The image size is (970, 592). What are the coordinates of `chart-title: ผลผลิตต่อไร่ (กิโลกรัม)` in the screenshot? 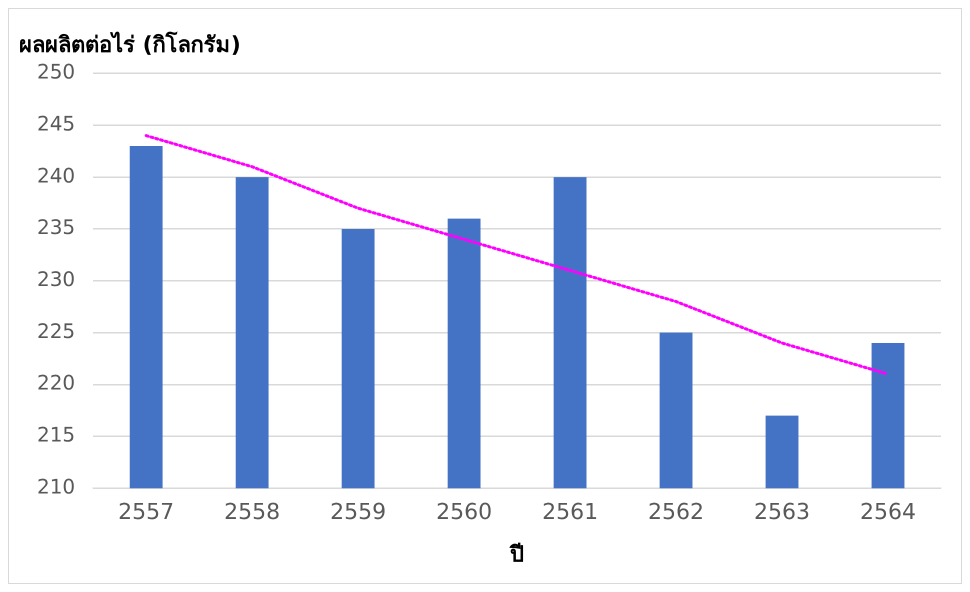 It's located at (130, 44).